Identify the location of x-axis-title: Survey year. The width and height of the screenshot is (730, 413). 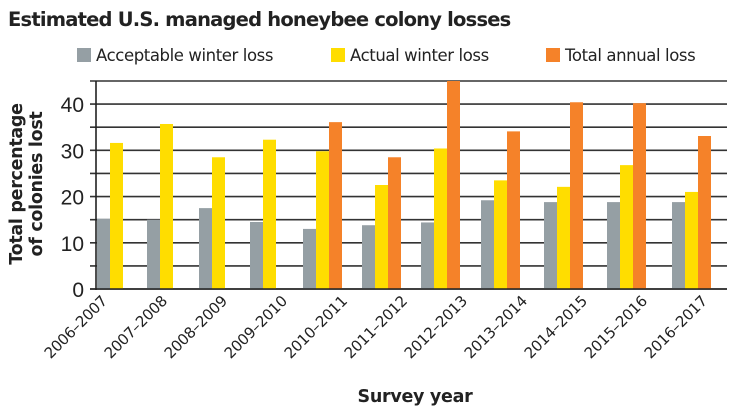
(416, 397).